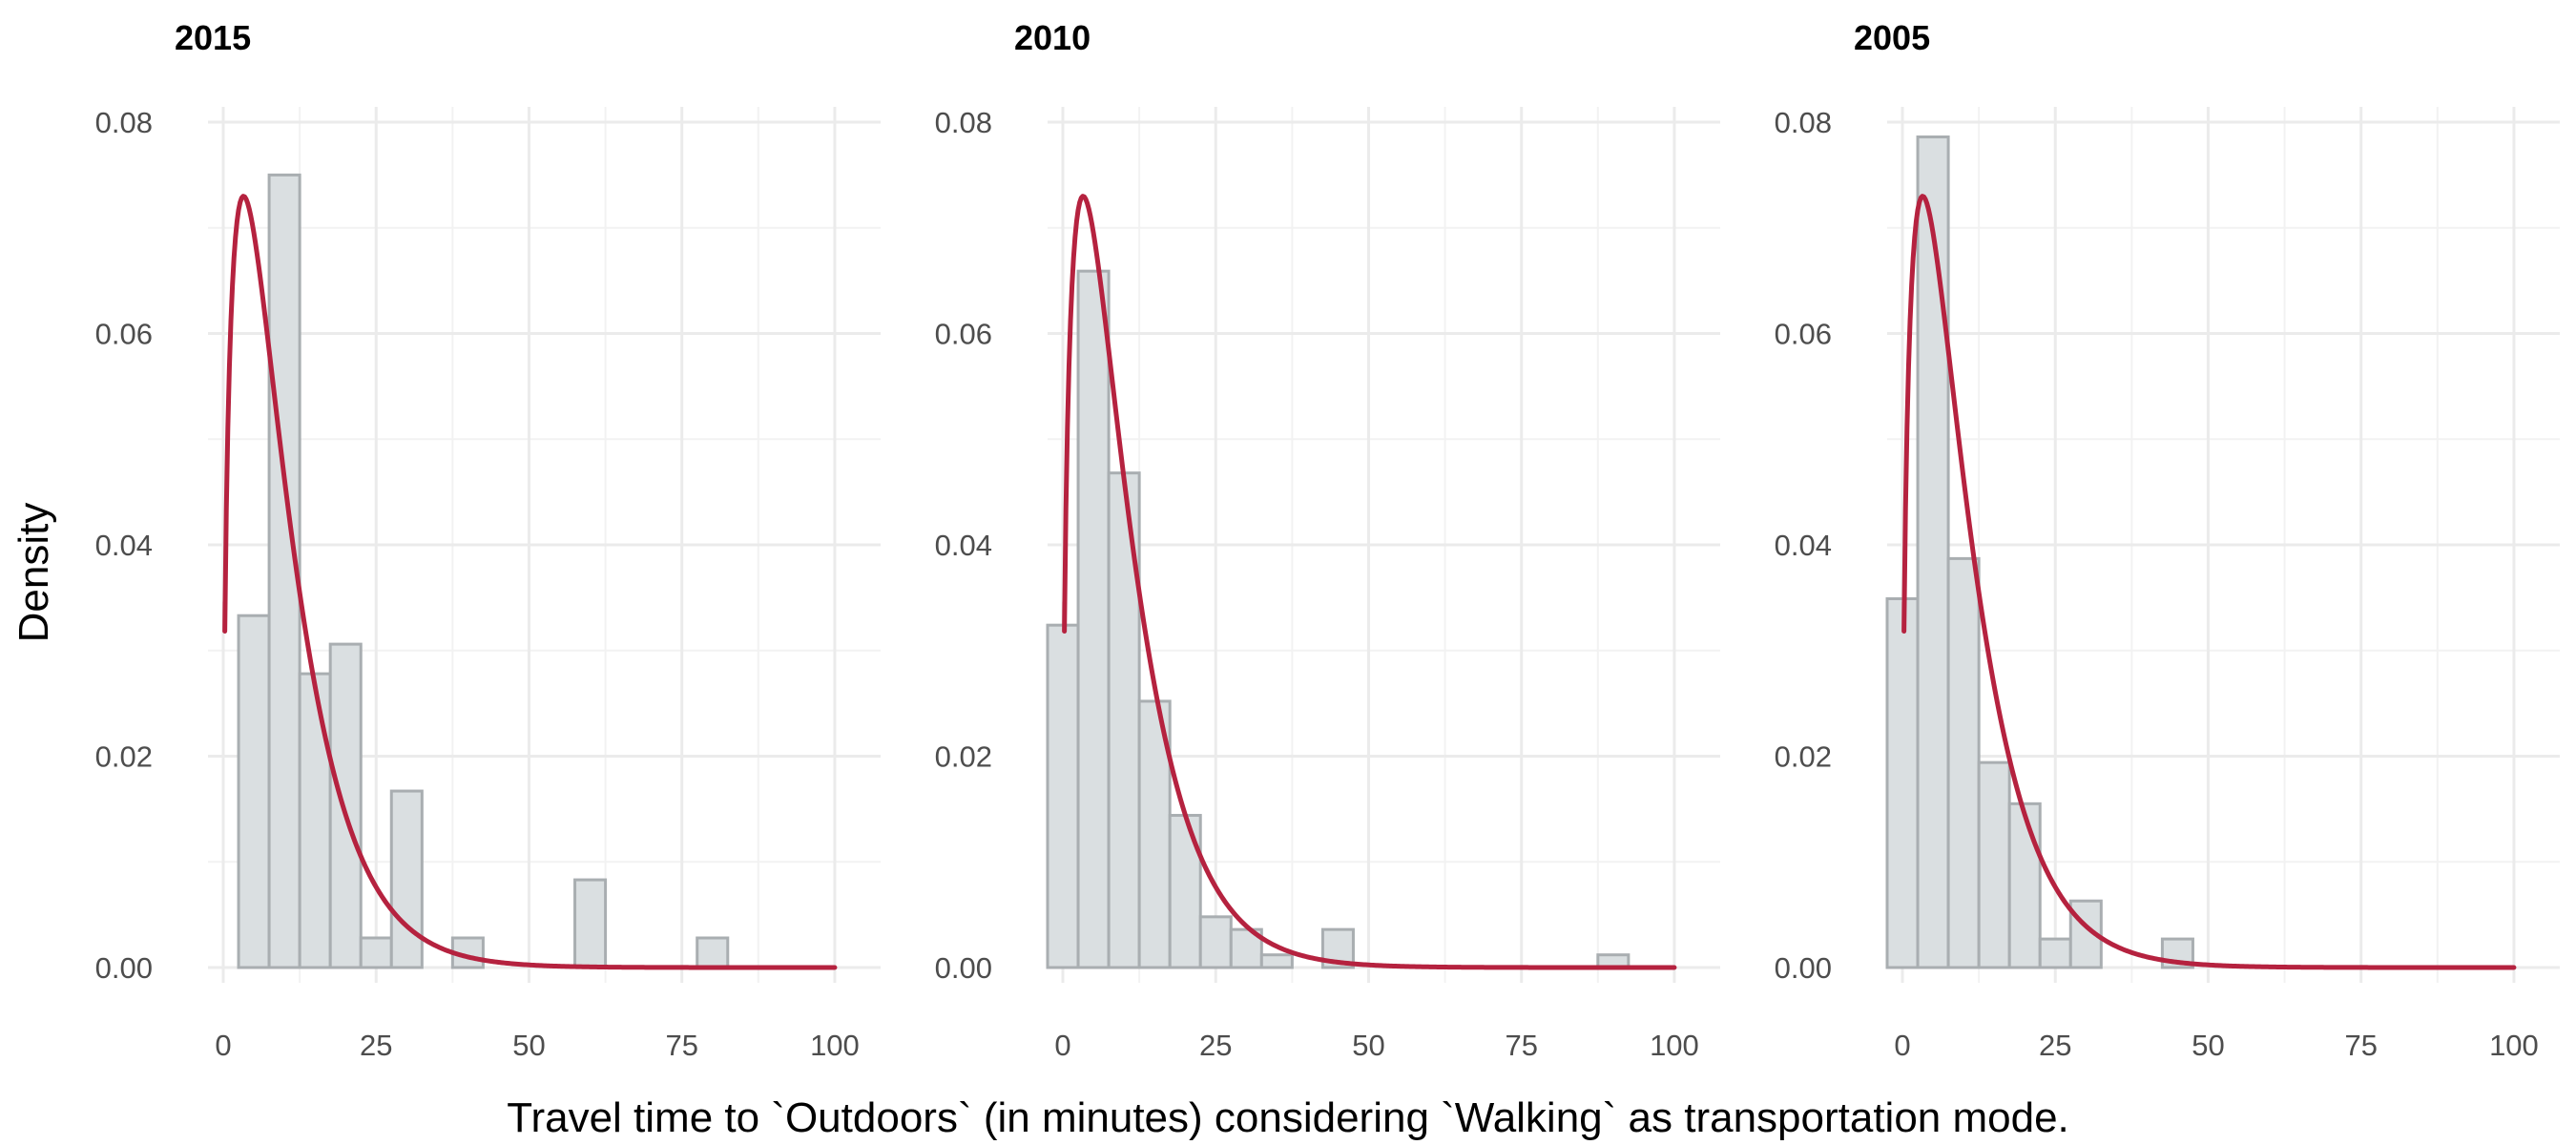 The height and width of the screenshot is (1145, 2576). What do you see at coordinates (1052, 38) in the screenshot?
I see `panel-title: 2010` at bounding box center [1052, 38].